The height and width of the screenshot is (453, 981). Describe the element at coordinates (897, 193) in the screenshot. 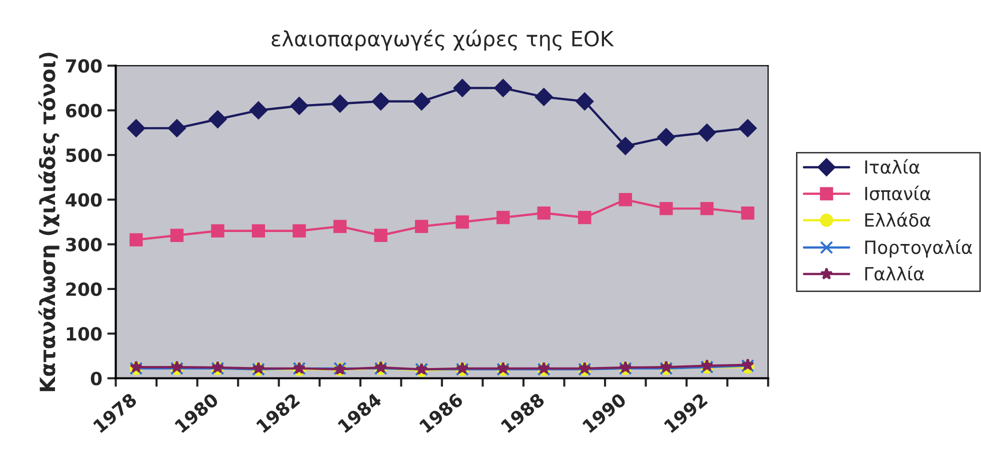

I see `legend-label: Ισπανία` at that location.